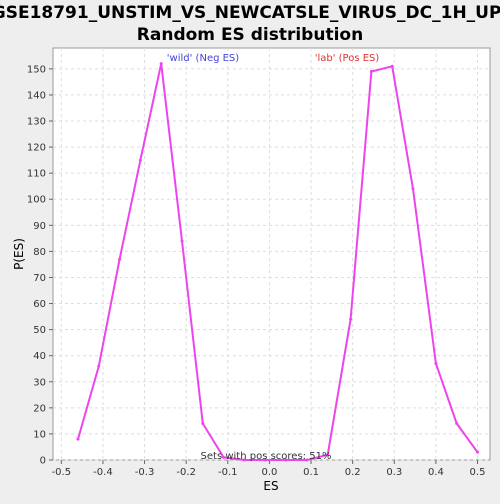 This screenshot has width=500, height=504. Describe the element at coordinates (39, 252) in the screenshot. I see `y-tick-label: 80` at that location.